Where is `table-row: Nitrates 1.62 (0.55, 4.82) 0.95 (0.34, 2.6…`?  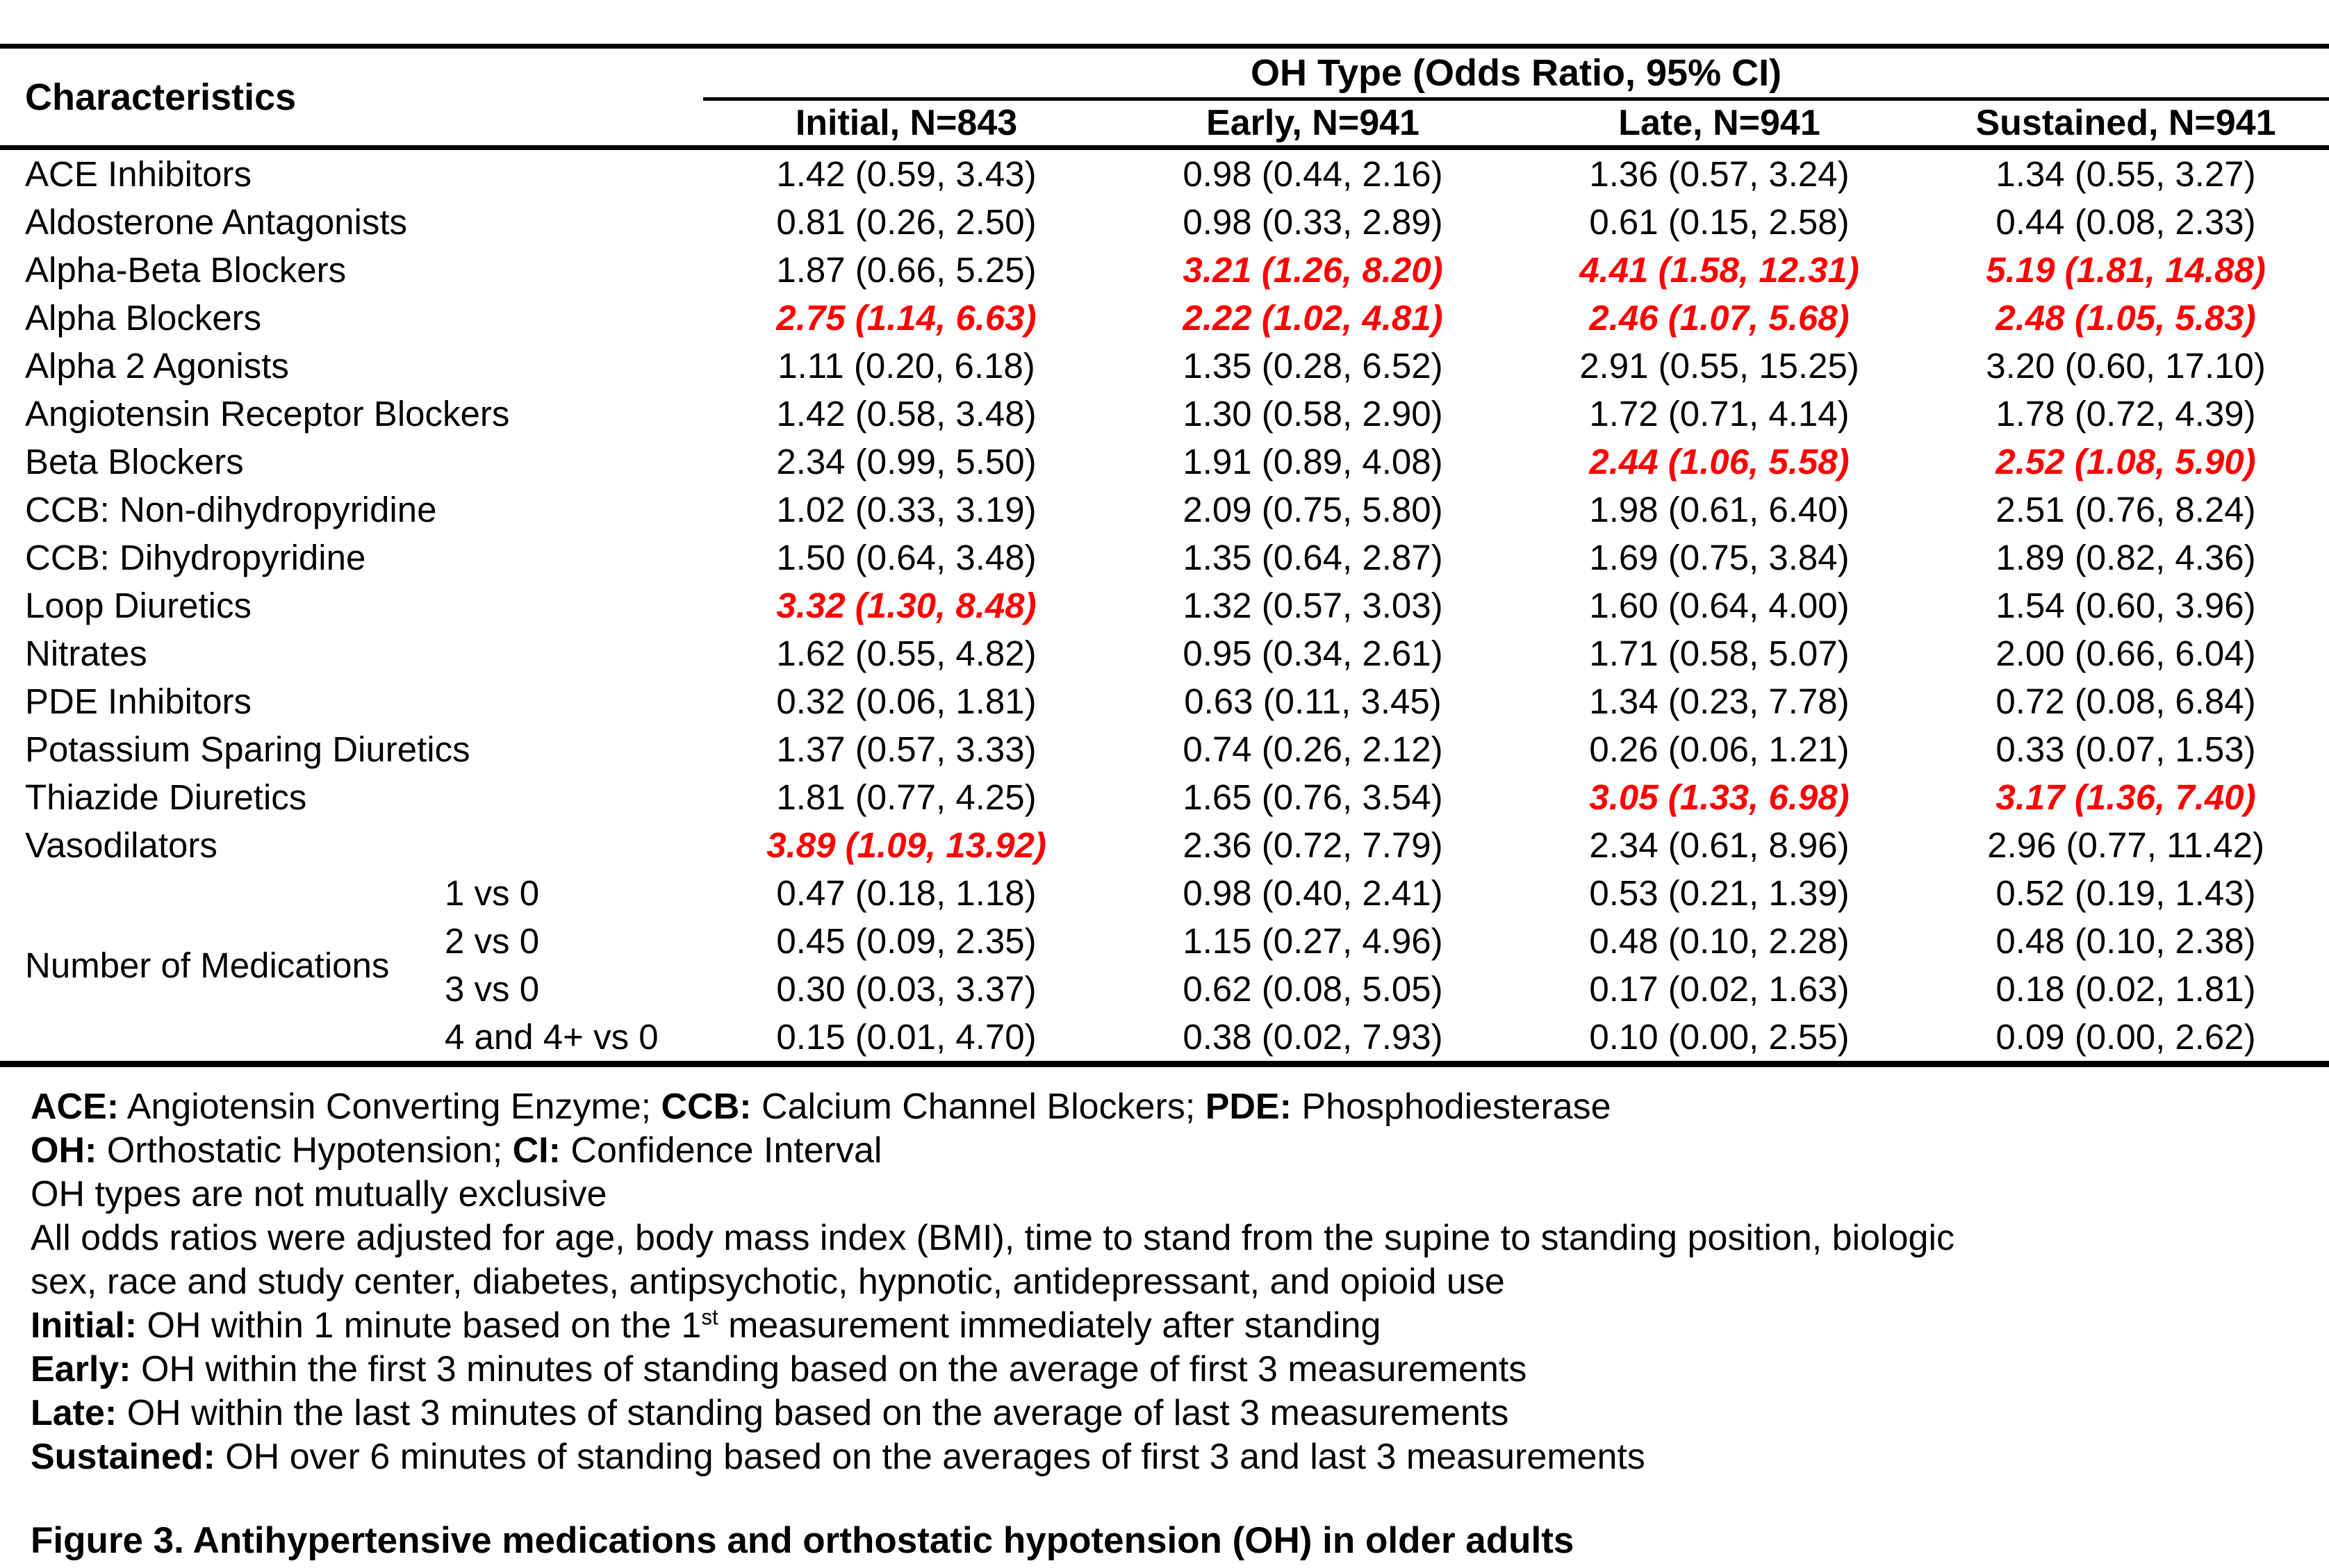 table-row: Nitrates 1.62 (0.55, 4.82) 0.95 (0.34, 2.6… is located at coordinates (1164, 653).